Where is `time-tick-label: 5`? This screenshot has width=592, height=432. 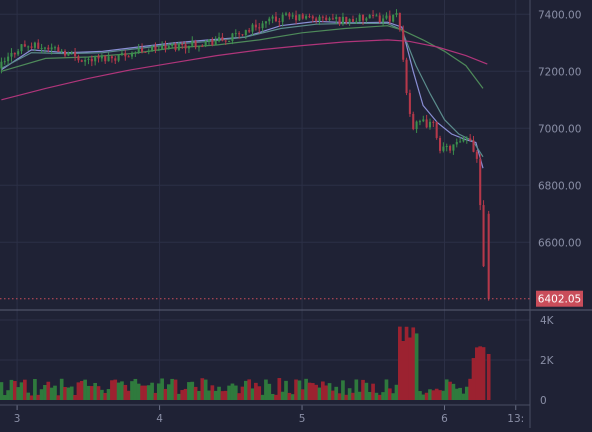
time-tick-label: 5 is located at coordinates (302, 419).